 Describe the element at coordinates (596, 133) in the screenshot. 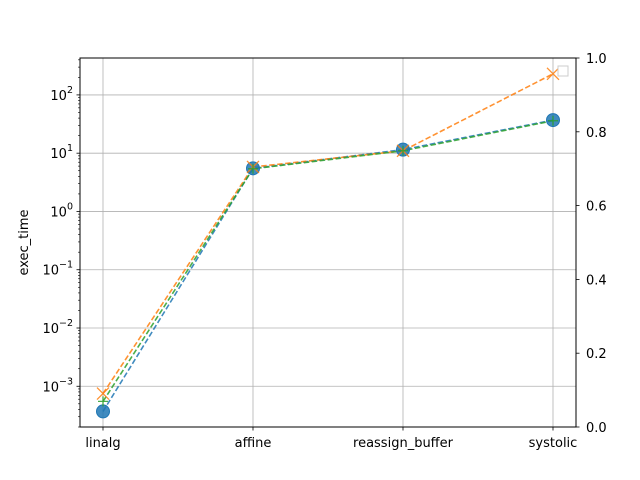

I see `y2-tick-label: 0.8` at that location.